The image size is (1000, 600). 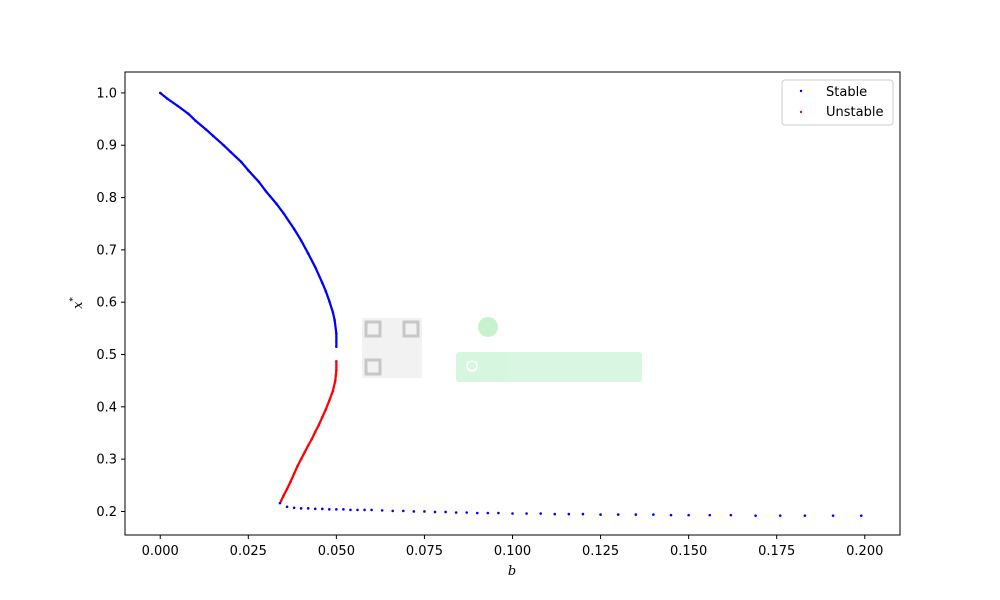 I want to click on legend: Stable Unstable, so click(x=837, y=102).